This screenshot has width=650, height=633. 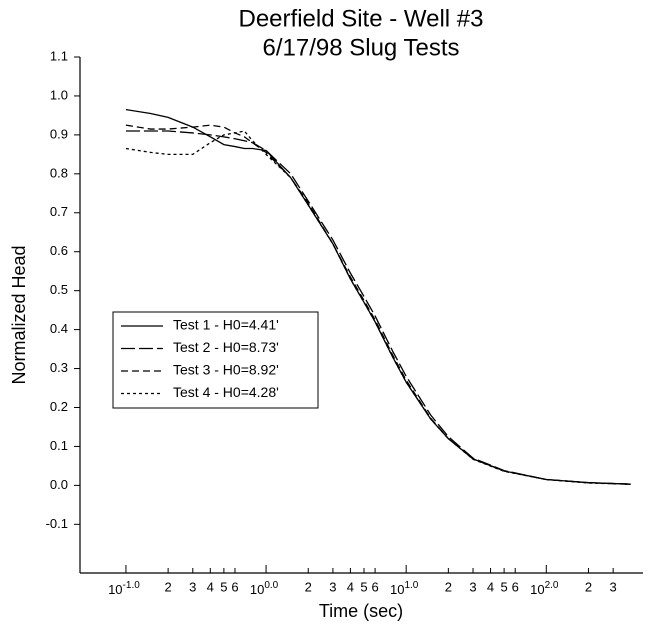 What do you see at coordinates (59, 367) in the screenshot?
I see `y-tick-label: 0.3` at bounding box center [59, 367].